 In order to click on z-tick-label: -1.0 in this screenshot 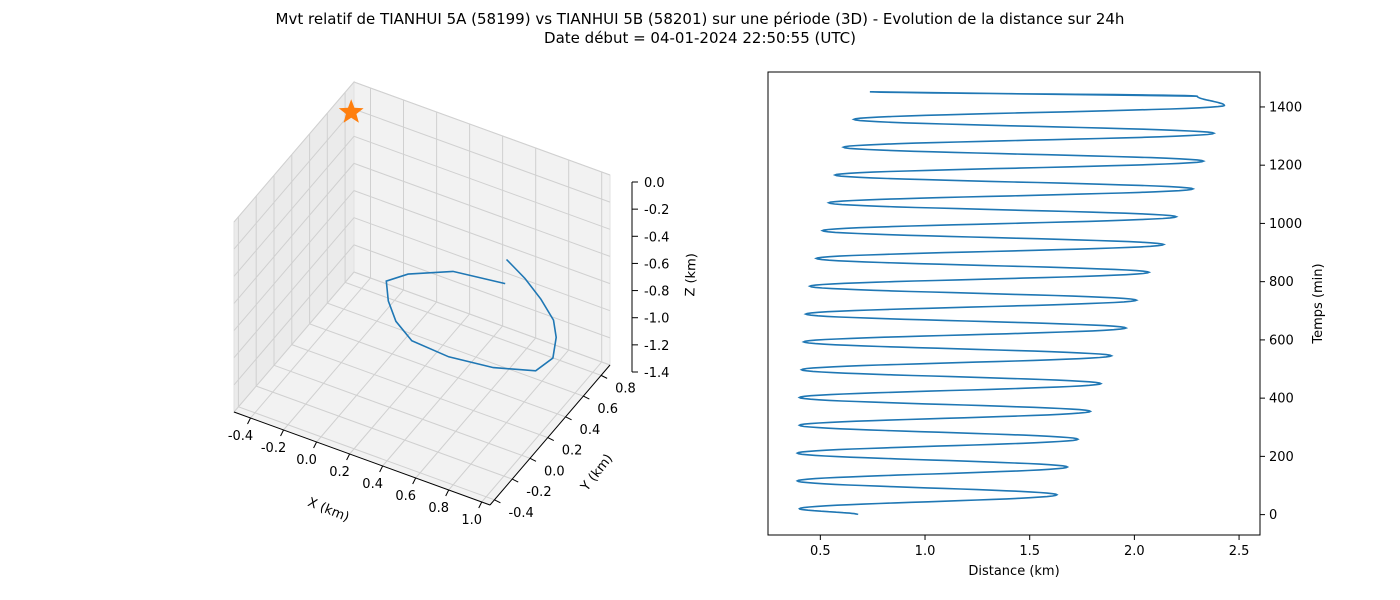, I will do `click(656, 319)`.